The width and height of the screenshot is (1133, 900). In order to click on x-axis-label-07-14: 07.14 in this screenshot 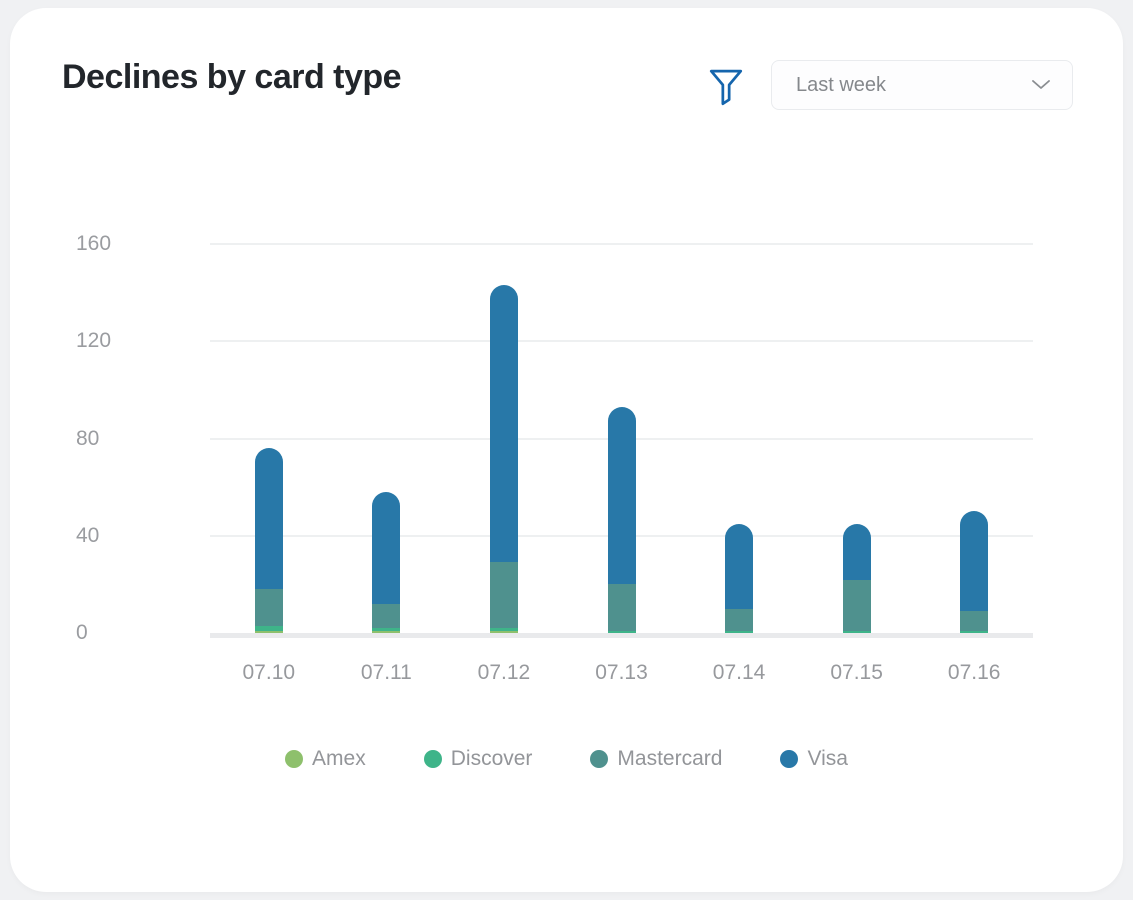, I will do `click(739, 672)`.